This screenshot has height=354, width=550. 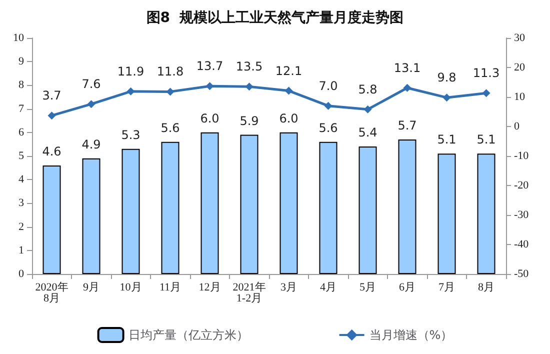 I want to click on data-label: 4.6, so click(x=52, y=151).